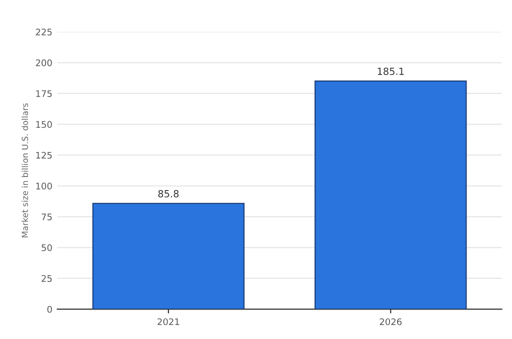  What do you see at coordinates (47, 278) in the screenshot?
I see `y-tick-label: 25` at bounding box center [47, 278].